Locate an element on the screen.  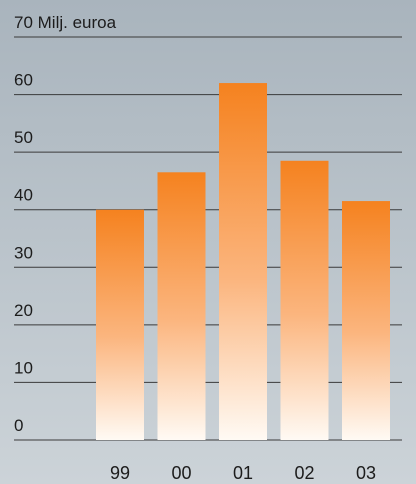
x-tick-label-99: 99 is located at coordinates (120, 473).